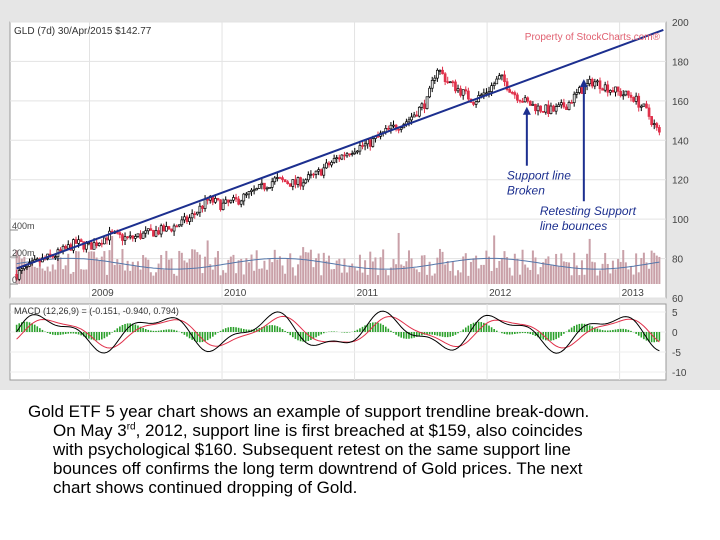 The height and width of the screenshot is (540, 720). What do you see at coordinates (680, 141) in the screenshot?
I see `y-tick-label: 140` at bounding box center [680, 141].